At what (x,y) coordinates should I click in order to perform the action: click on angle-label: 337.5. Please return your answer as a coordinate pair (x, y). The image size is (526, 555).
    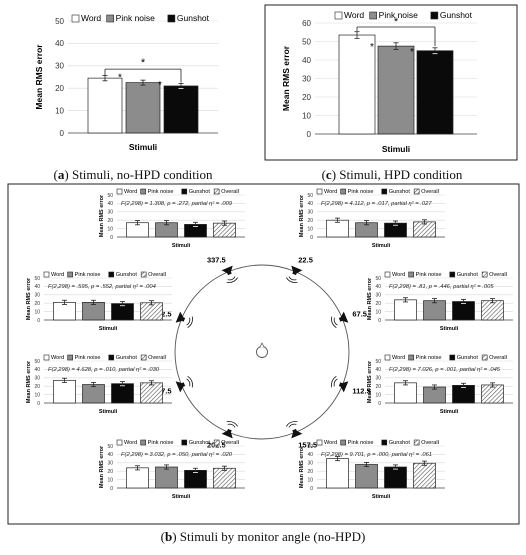
    Looking at the image, I should click on (216, 260).